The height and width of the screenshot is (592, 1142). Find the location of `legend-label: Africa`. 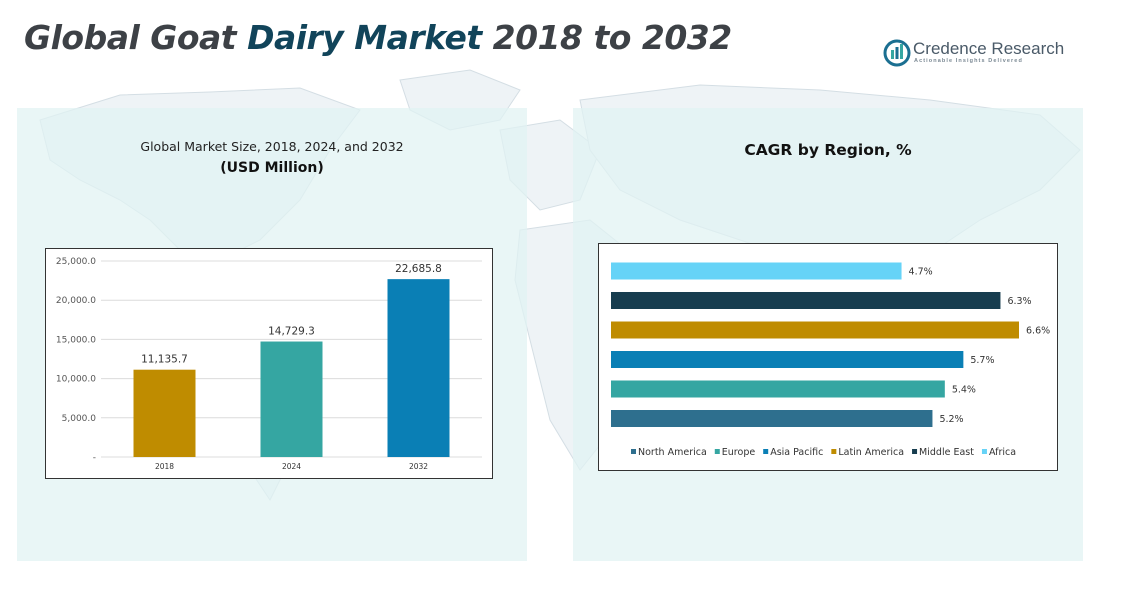

legend-label: Africa is located at coordinates (1002, 452).